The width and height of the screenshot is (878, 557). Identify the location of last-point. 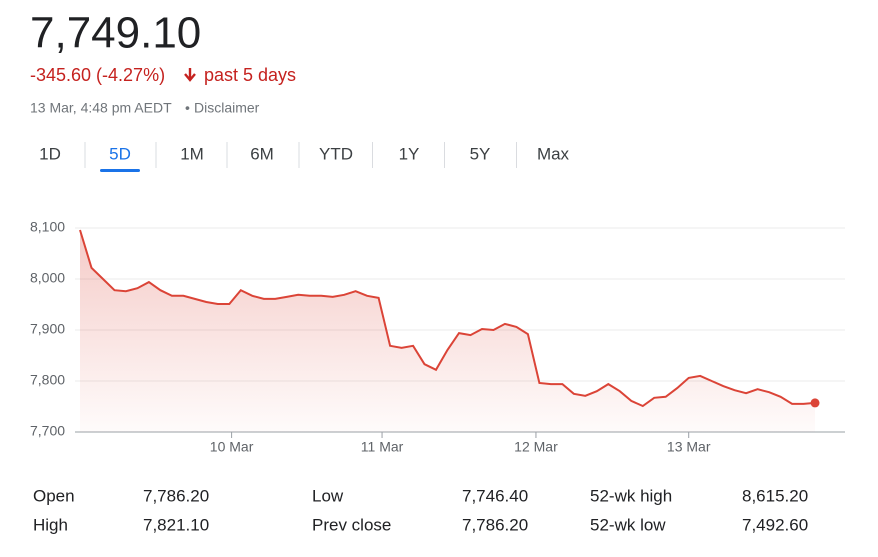
(815, 403).